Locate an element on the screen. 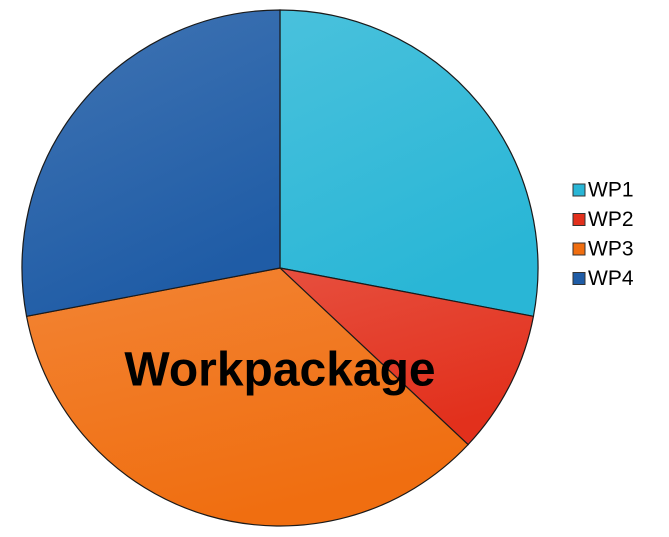 The image size is (669, 537). legend: WP1 WP2 WP3 WP4 is located at coordinates (603, 234).